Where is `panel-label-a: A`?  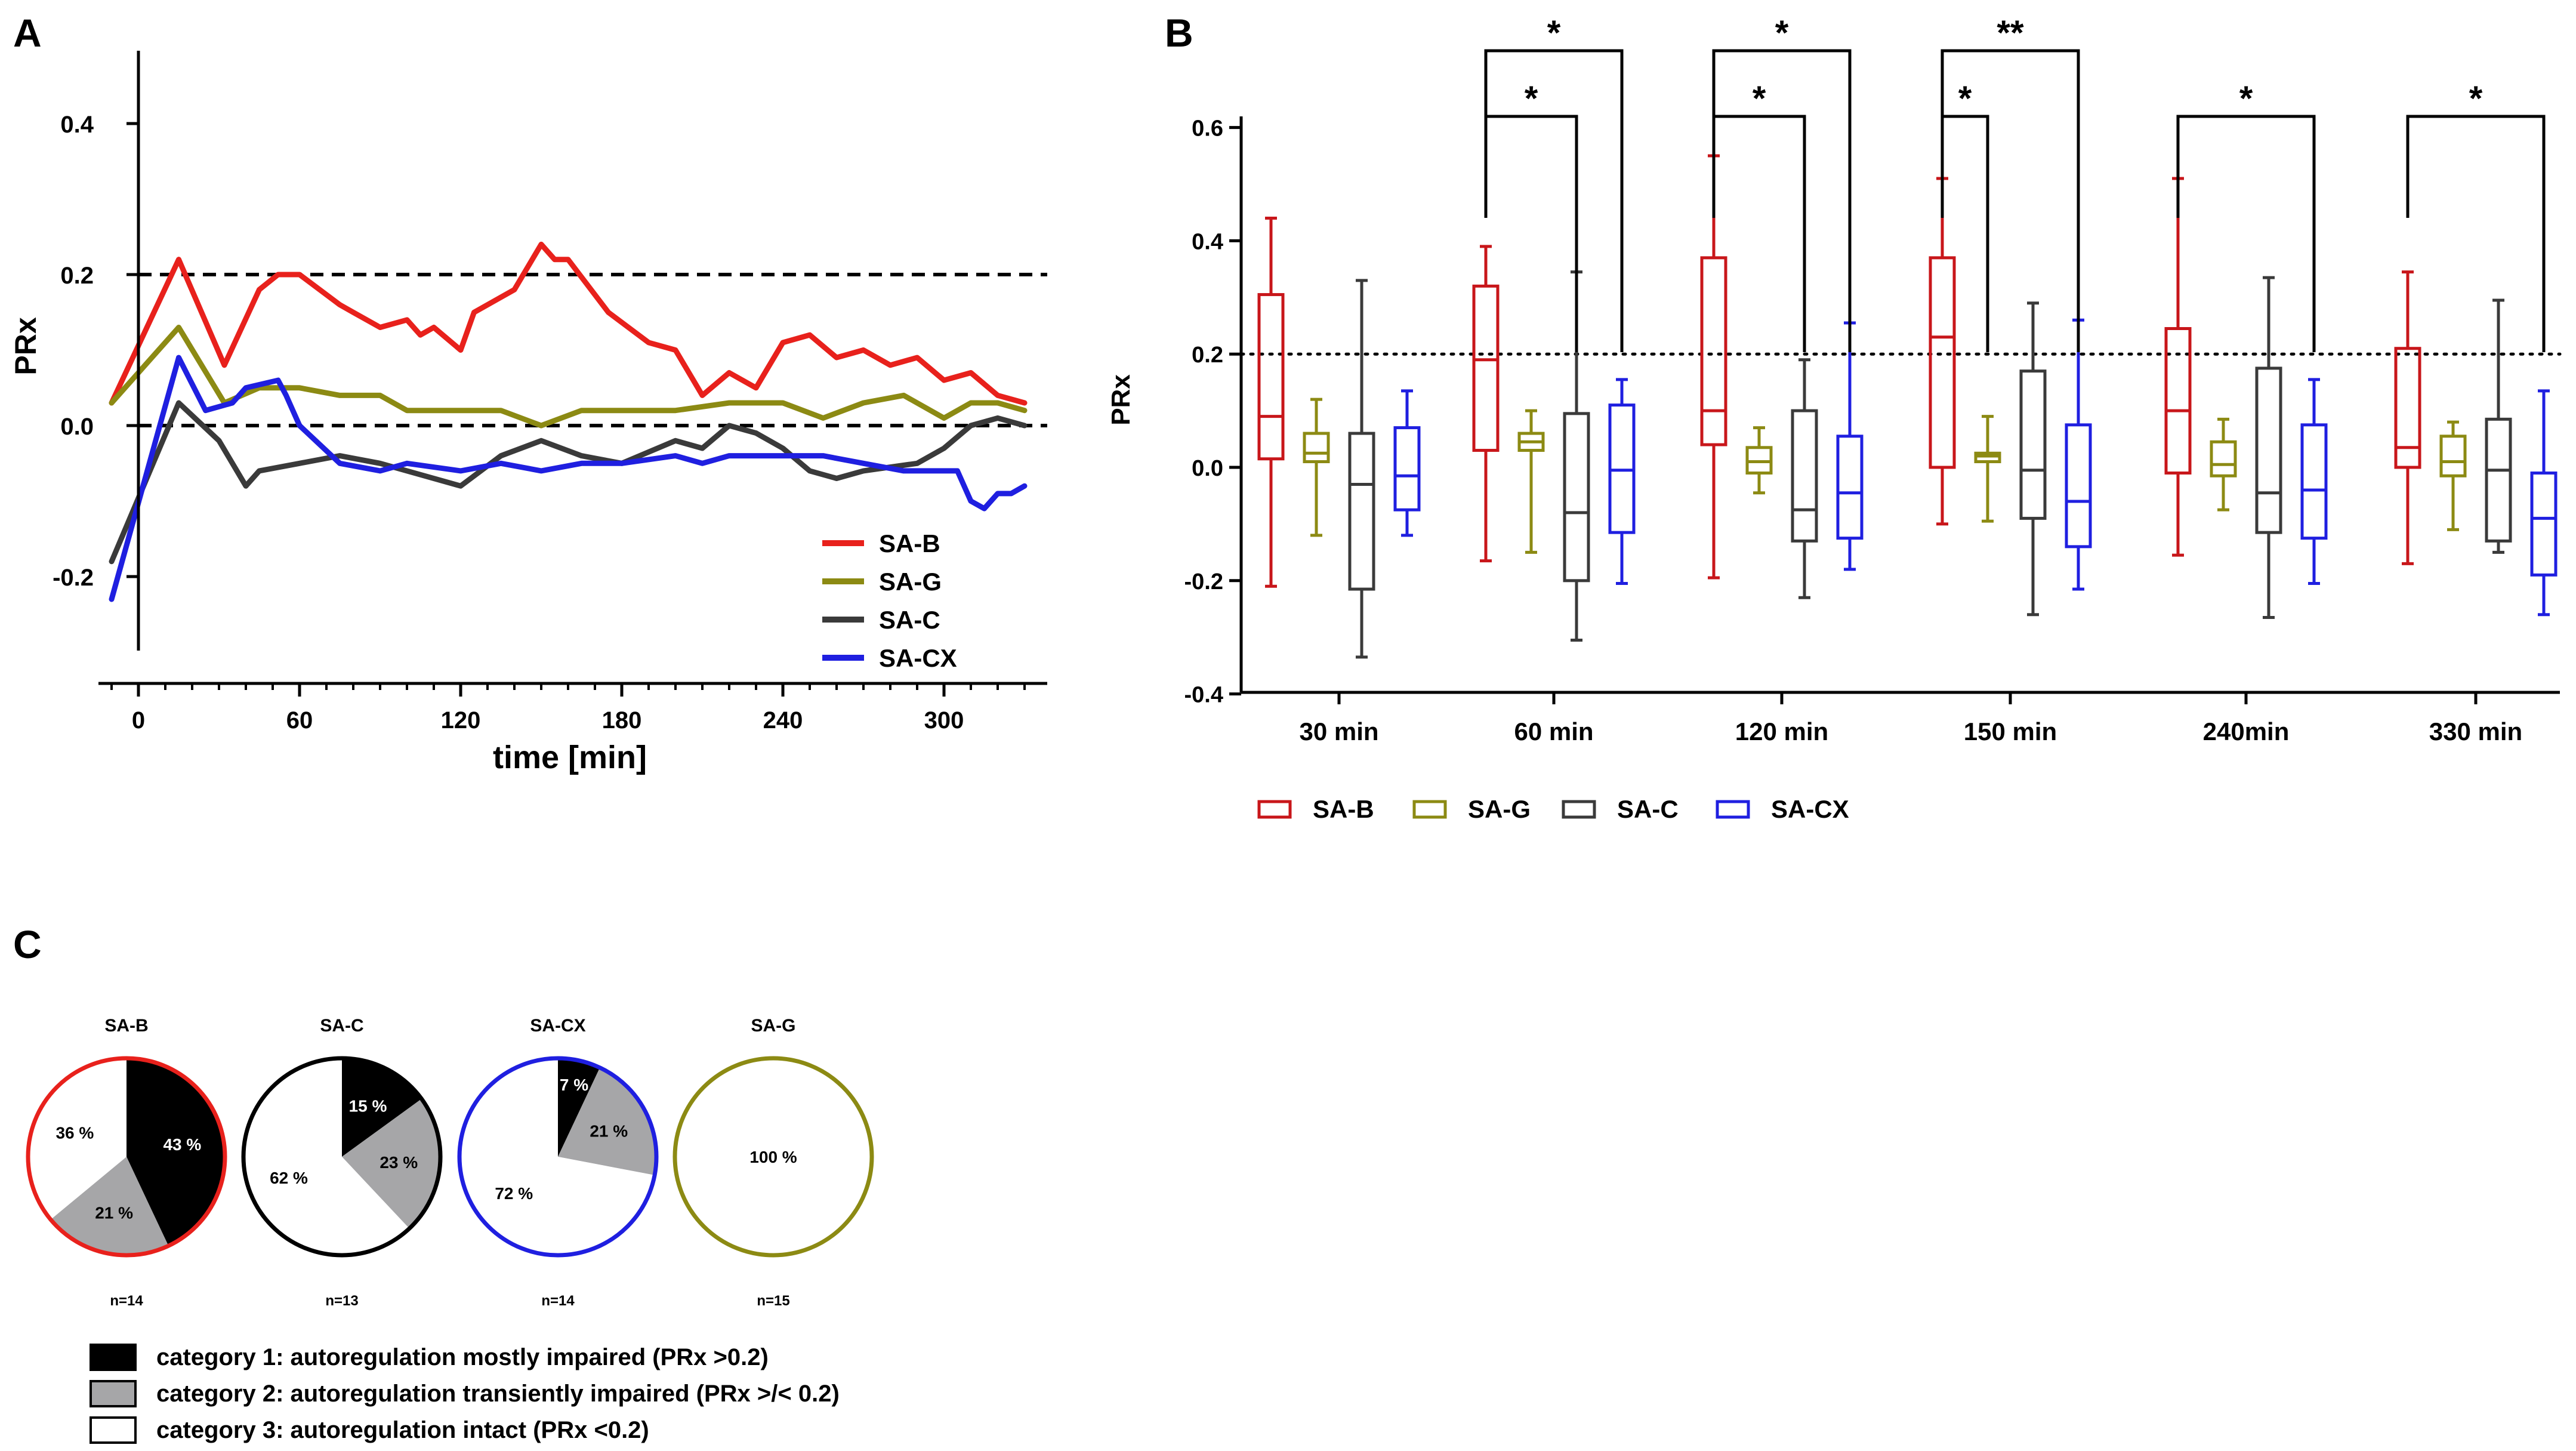 panel-label-a: A is located at coordinates (28, 33).